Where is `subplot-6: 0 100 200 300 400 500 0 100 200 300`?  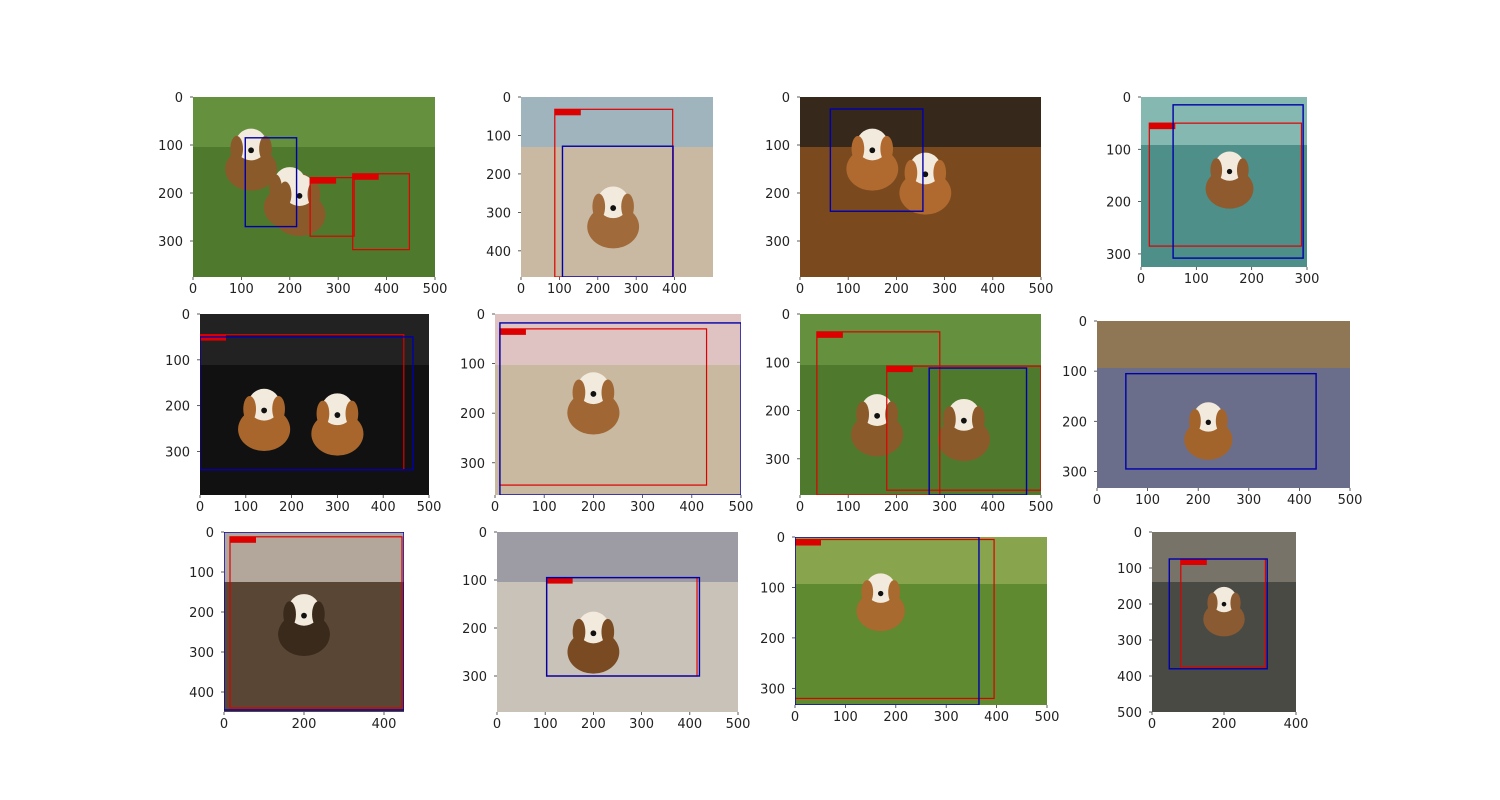 subplot-6: 0 100 200 300 400 500 0 100 200 300 is located at coordinates (606, 411).